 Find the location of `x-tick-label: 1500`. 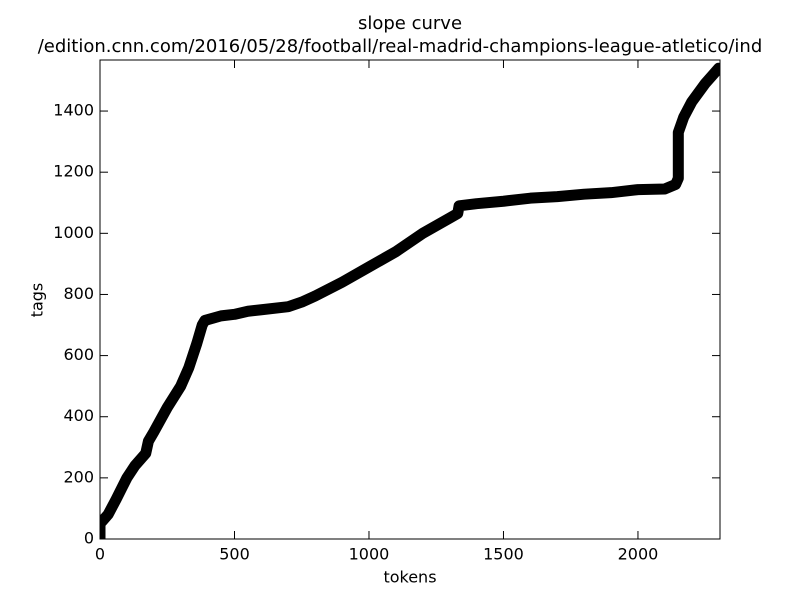

x-tick-label: 1500 is located at coordinates (503, 554).